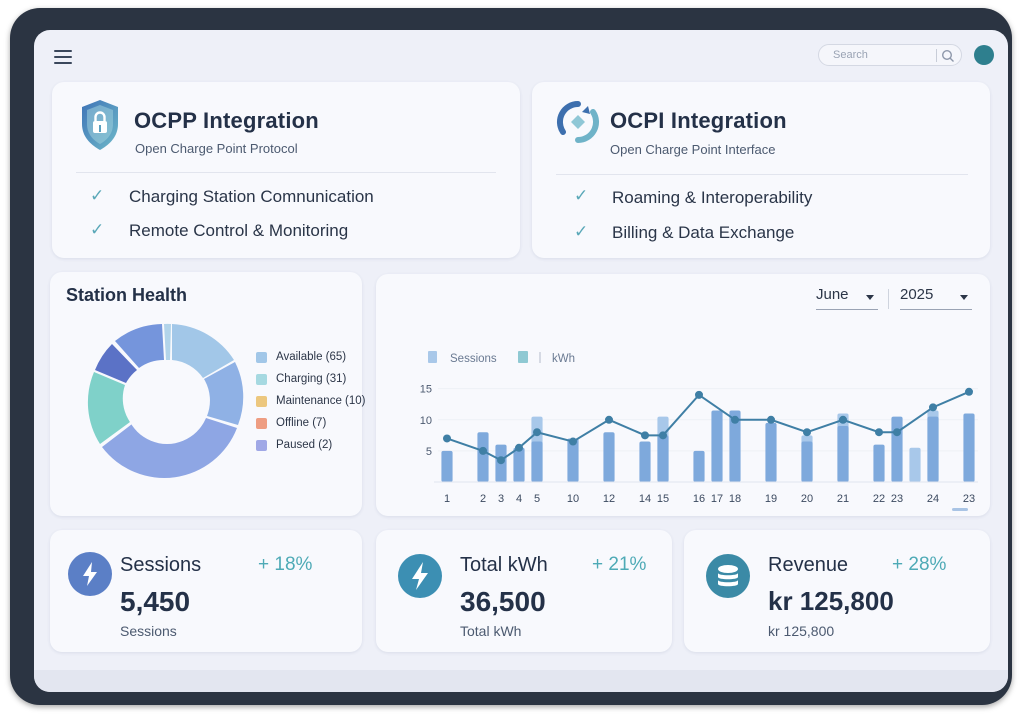 The height and width of the screenshot is (715, 1024). What do you see at coordinates (563, 359) in the screenshot?
I see `legend-kwh: kWh` at bounding box center [563, 359].